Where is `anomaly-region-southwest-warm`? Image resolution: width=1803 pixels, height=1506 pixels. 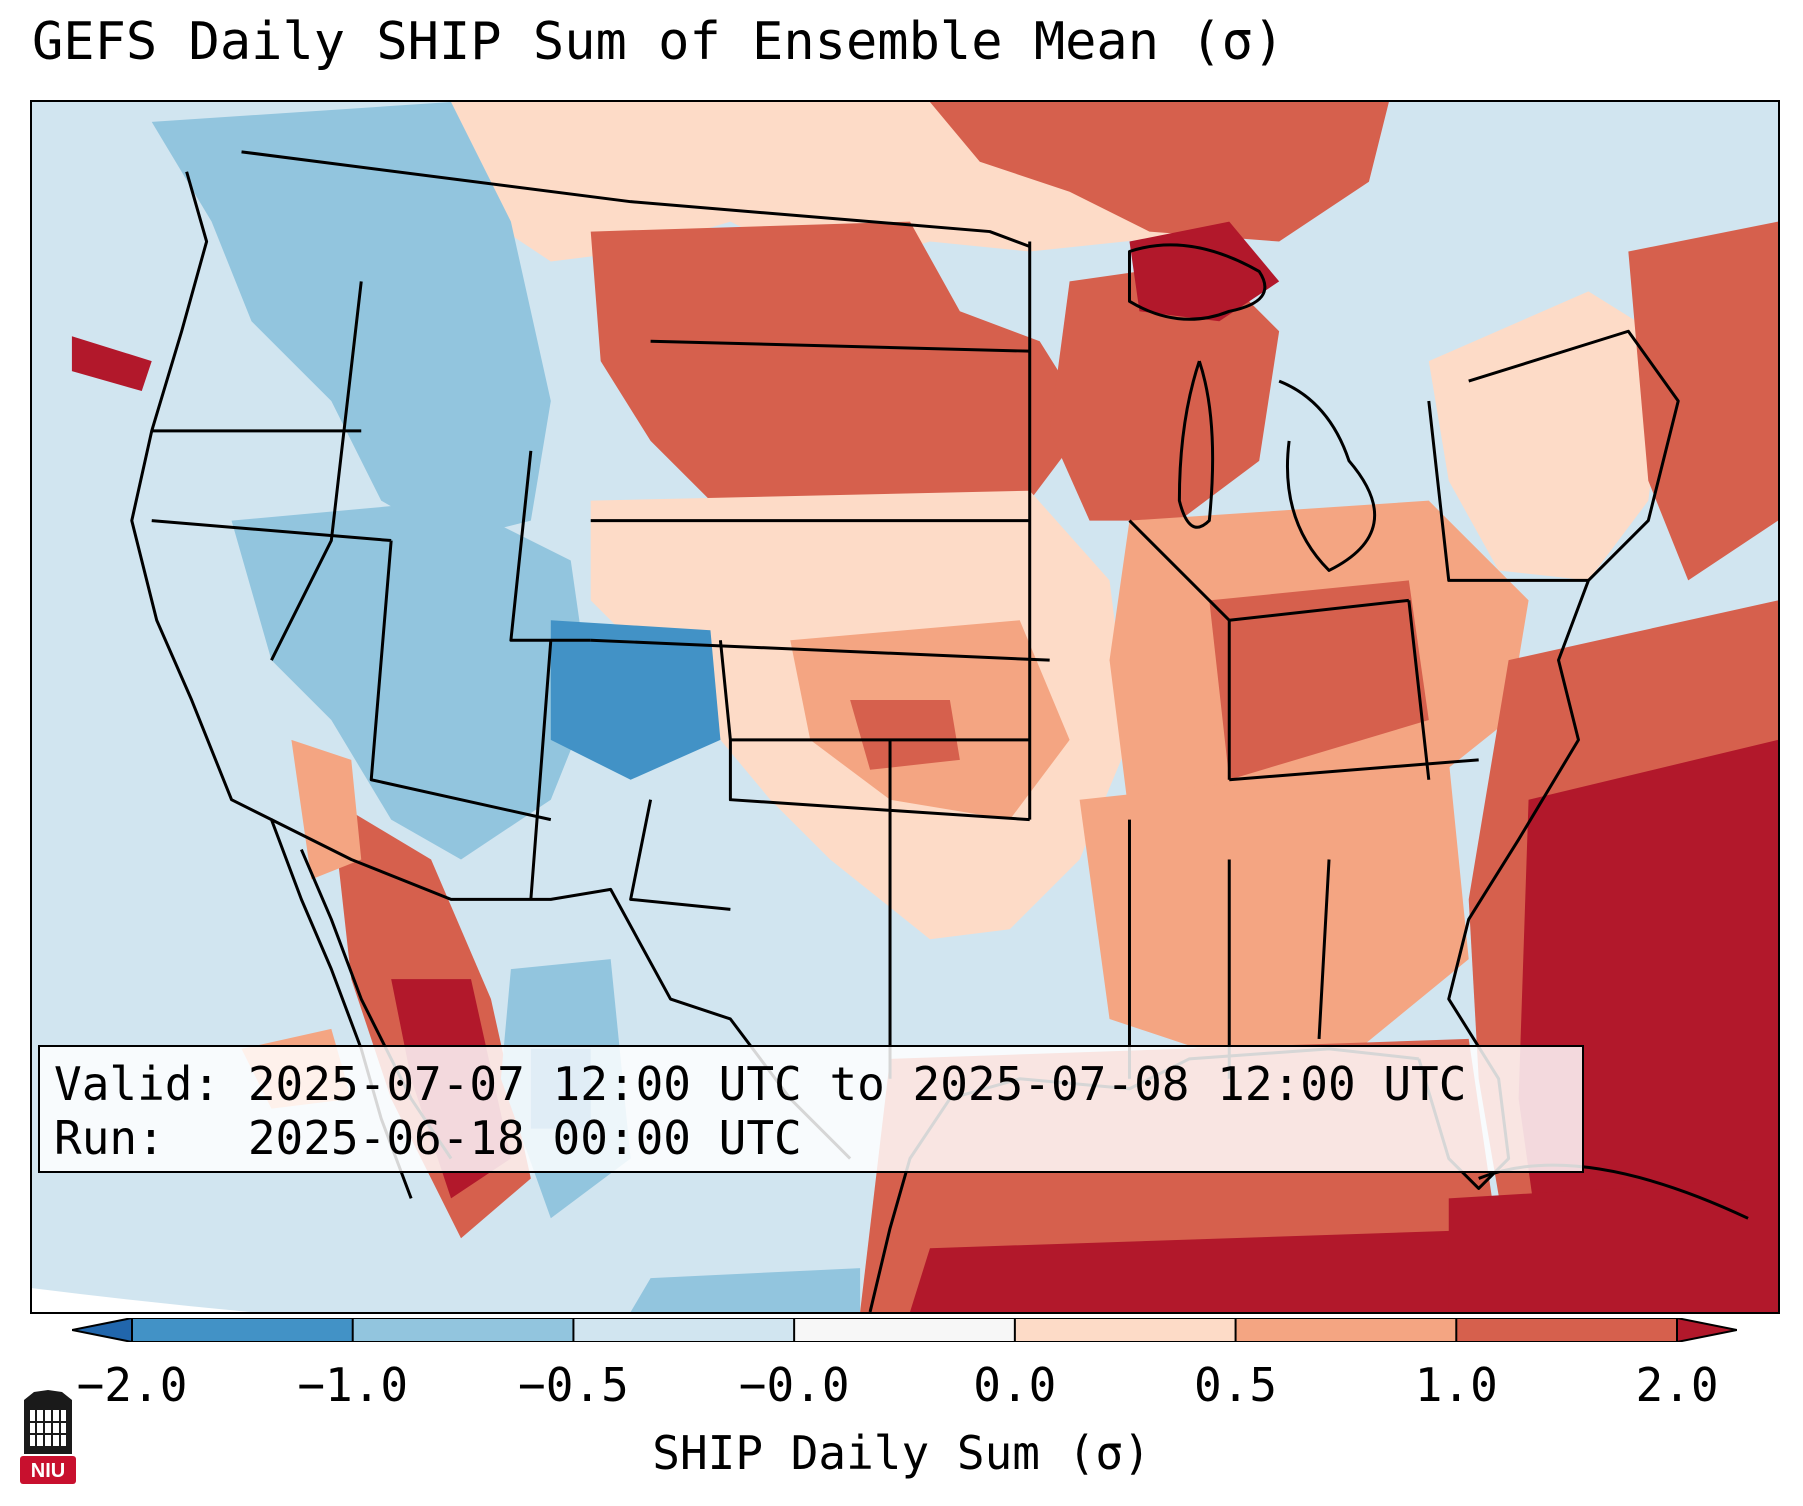
anomaly-region-southwest-warm is located at coordinates (326, 809).